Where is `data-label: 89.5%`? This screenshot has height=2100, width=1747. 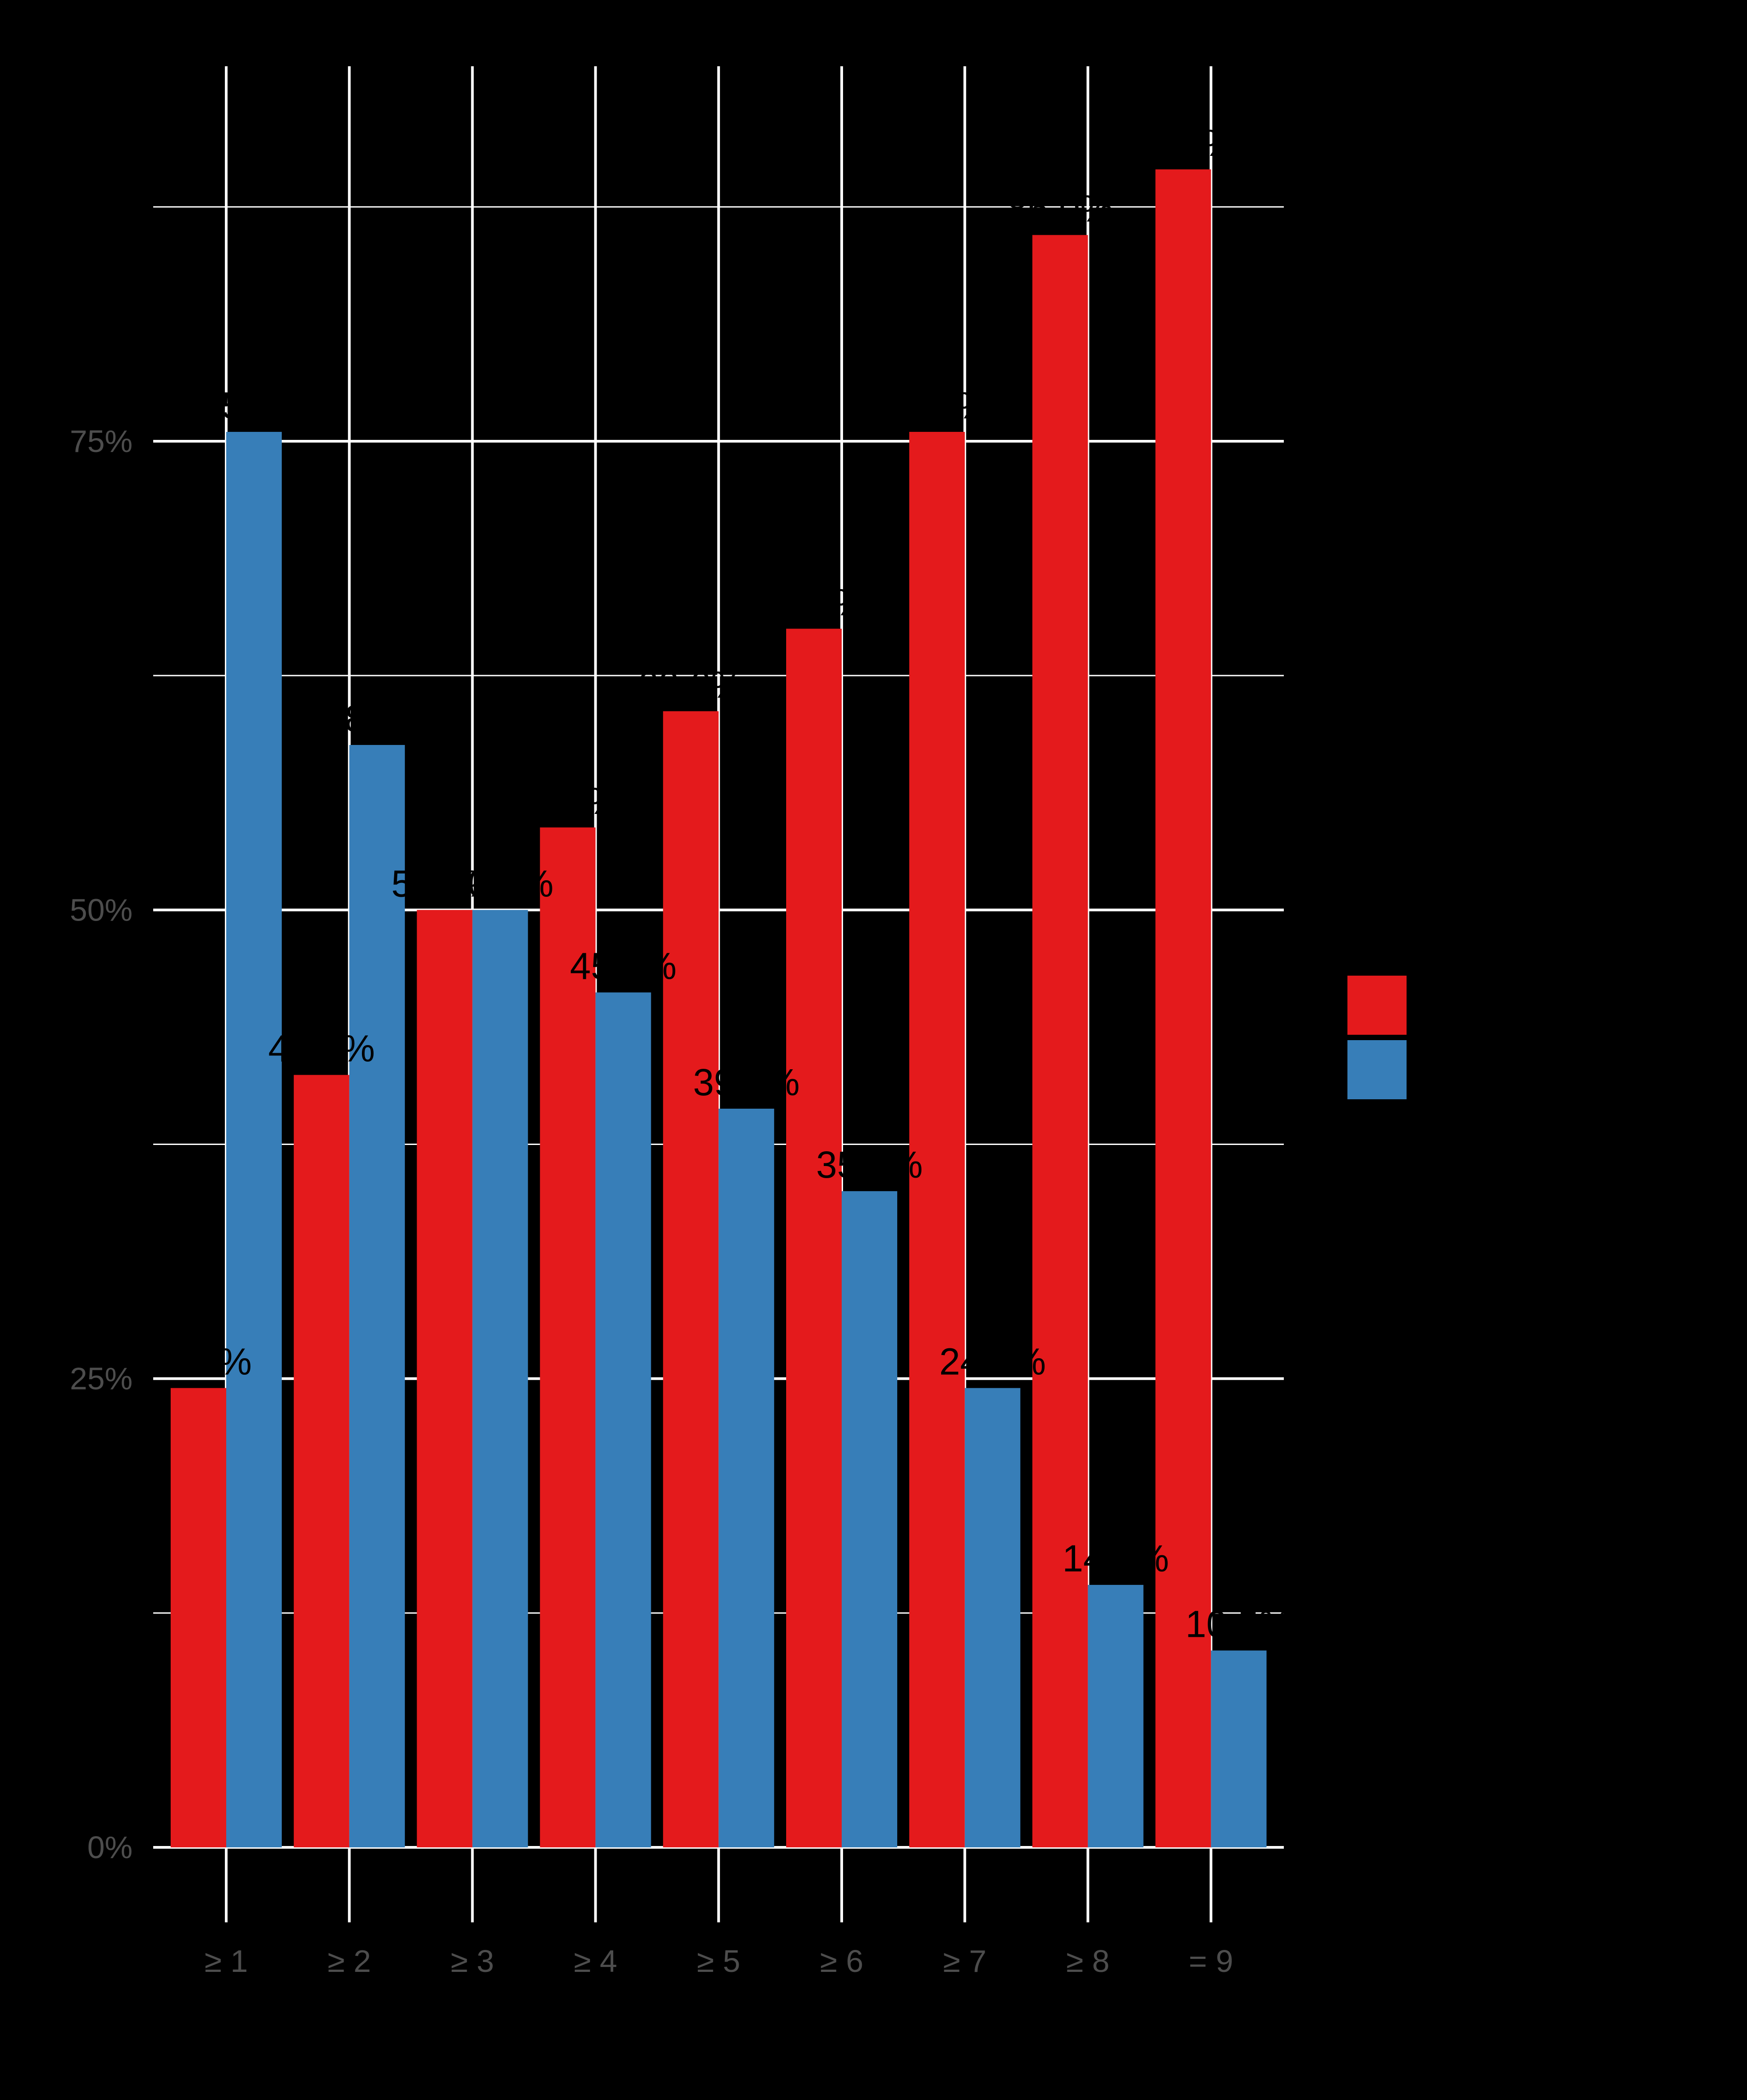 data-label: 89.5% is located at coordinates (1183, 143).